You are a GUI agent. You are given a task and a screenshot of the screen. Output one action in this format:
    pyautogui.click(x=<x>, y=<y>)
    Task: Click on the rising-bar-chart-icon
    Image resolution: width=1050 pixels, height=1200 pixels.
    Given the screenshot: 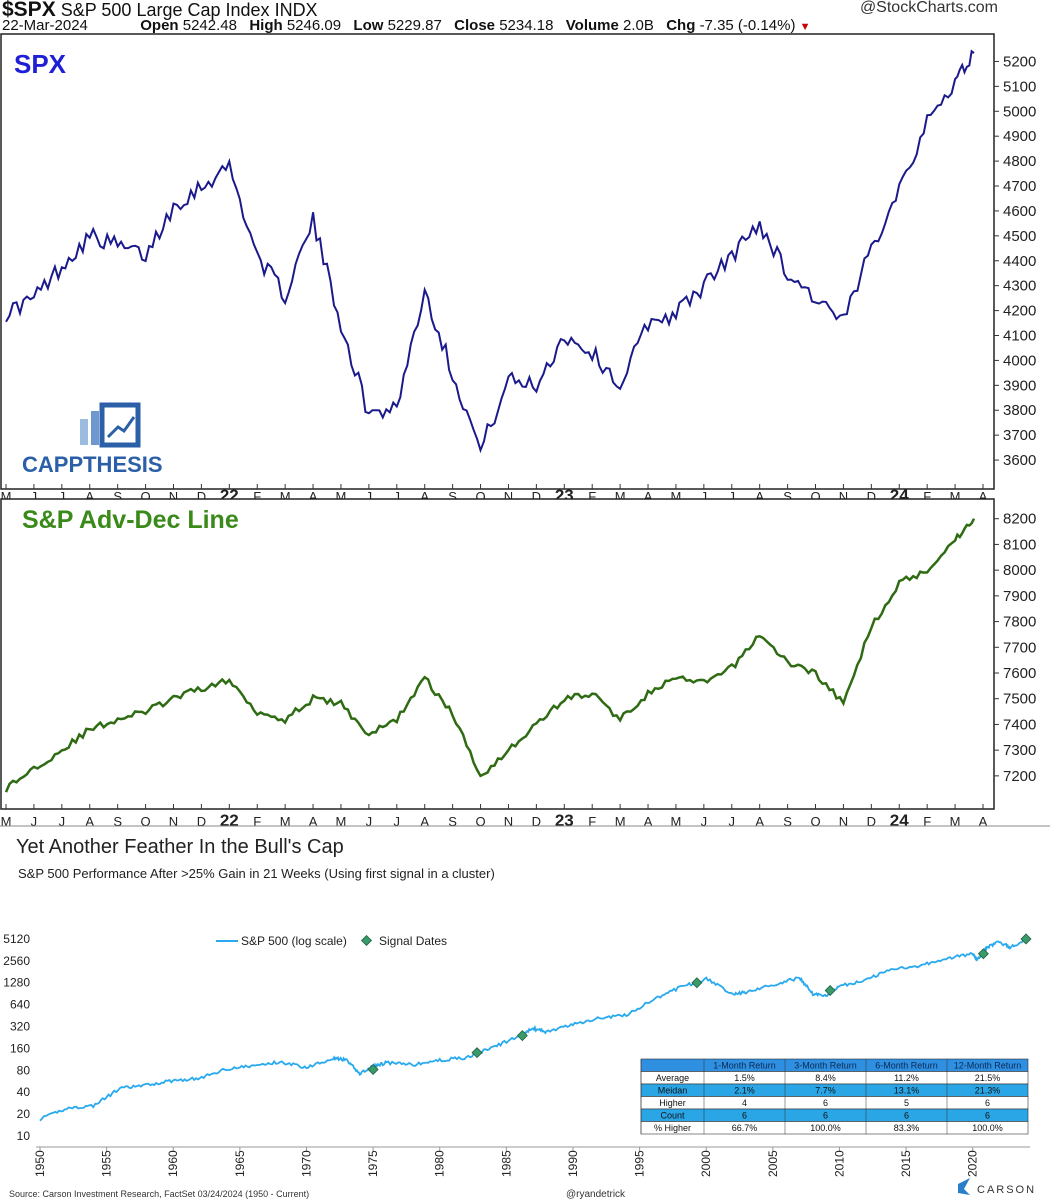 What is the action you would take?
    pyautogui.click(x=110, y=425)
    